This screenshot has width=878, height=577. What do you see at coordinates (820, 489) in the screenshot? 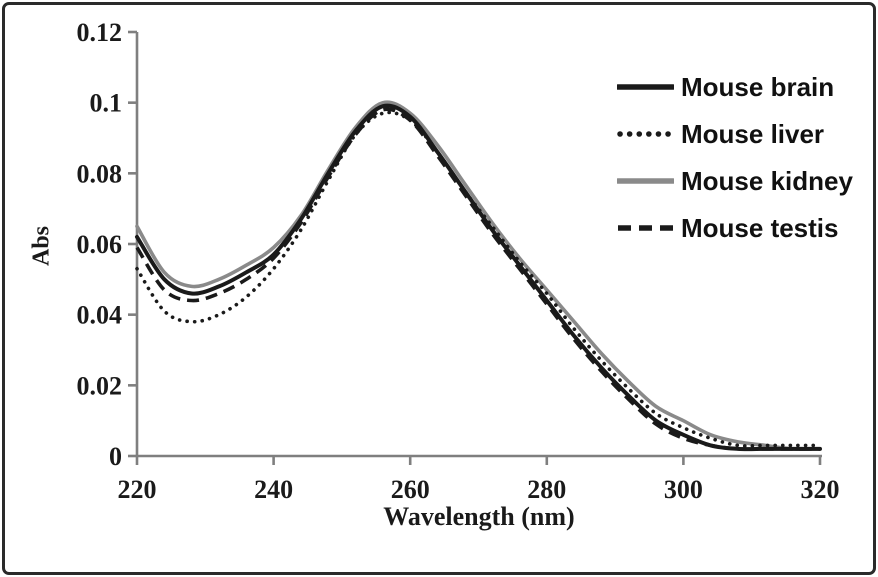
I see `x-tick-label: 320` at bounding box center [820, 489].